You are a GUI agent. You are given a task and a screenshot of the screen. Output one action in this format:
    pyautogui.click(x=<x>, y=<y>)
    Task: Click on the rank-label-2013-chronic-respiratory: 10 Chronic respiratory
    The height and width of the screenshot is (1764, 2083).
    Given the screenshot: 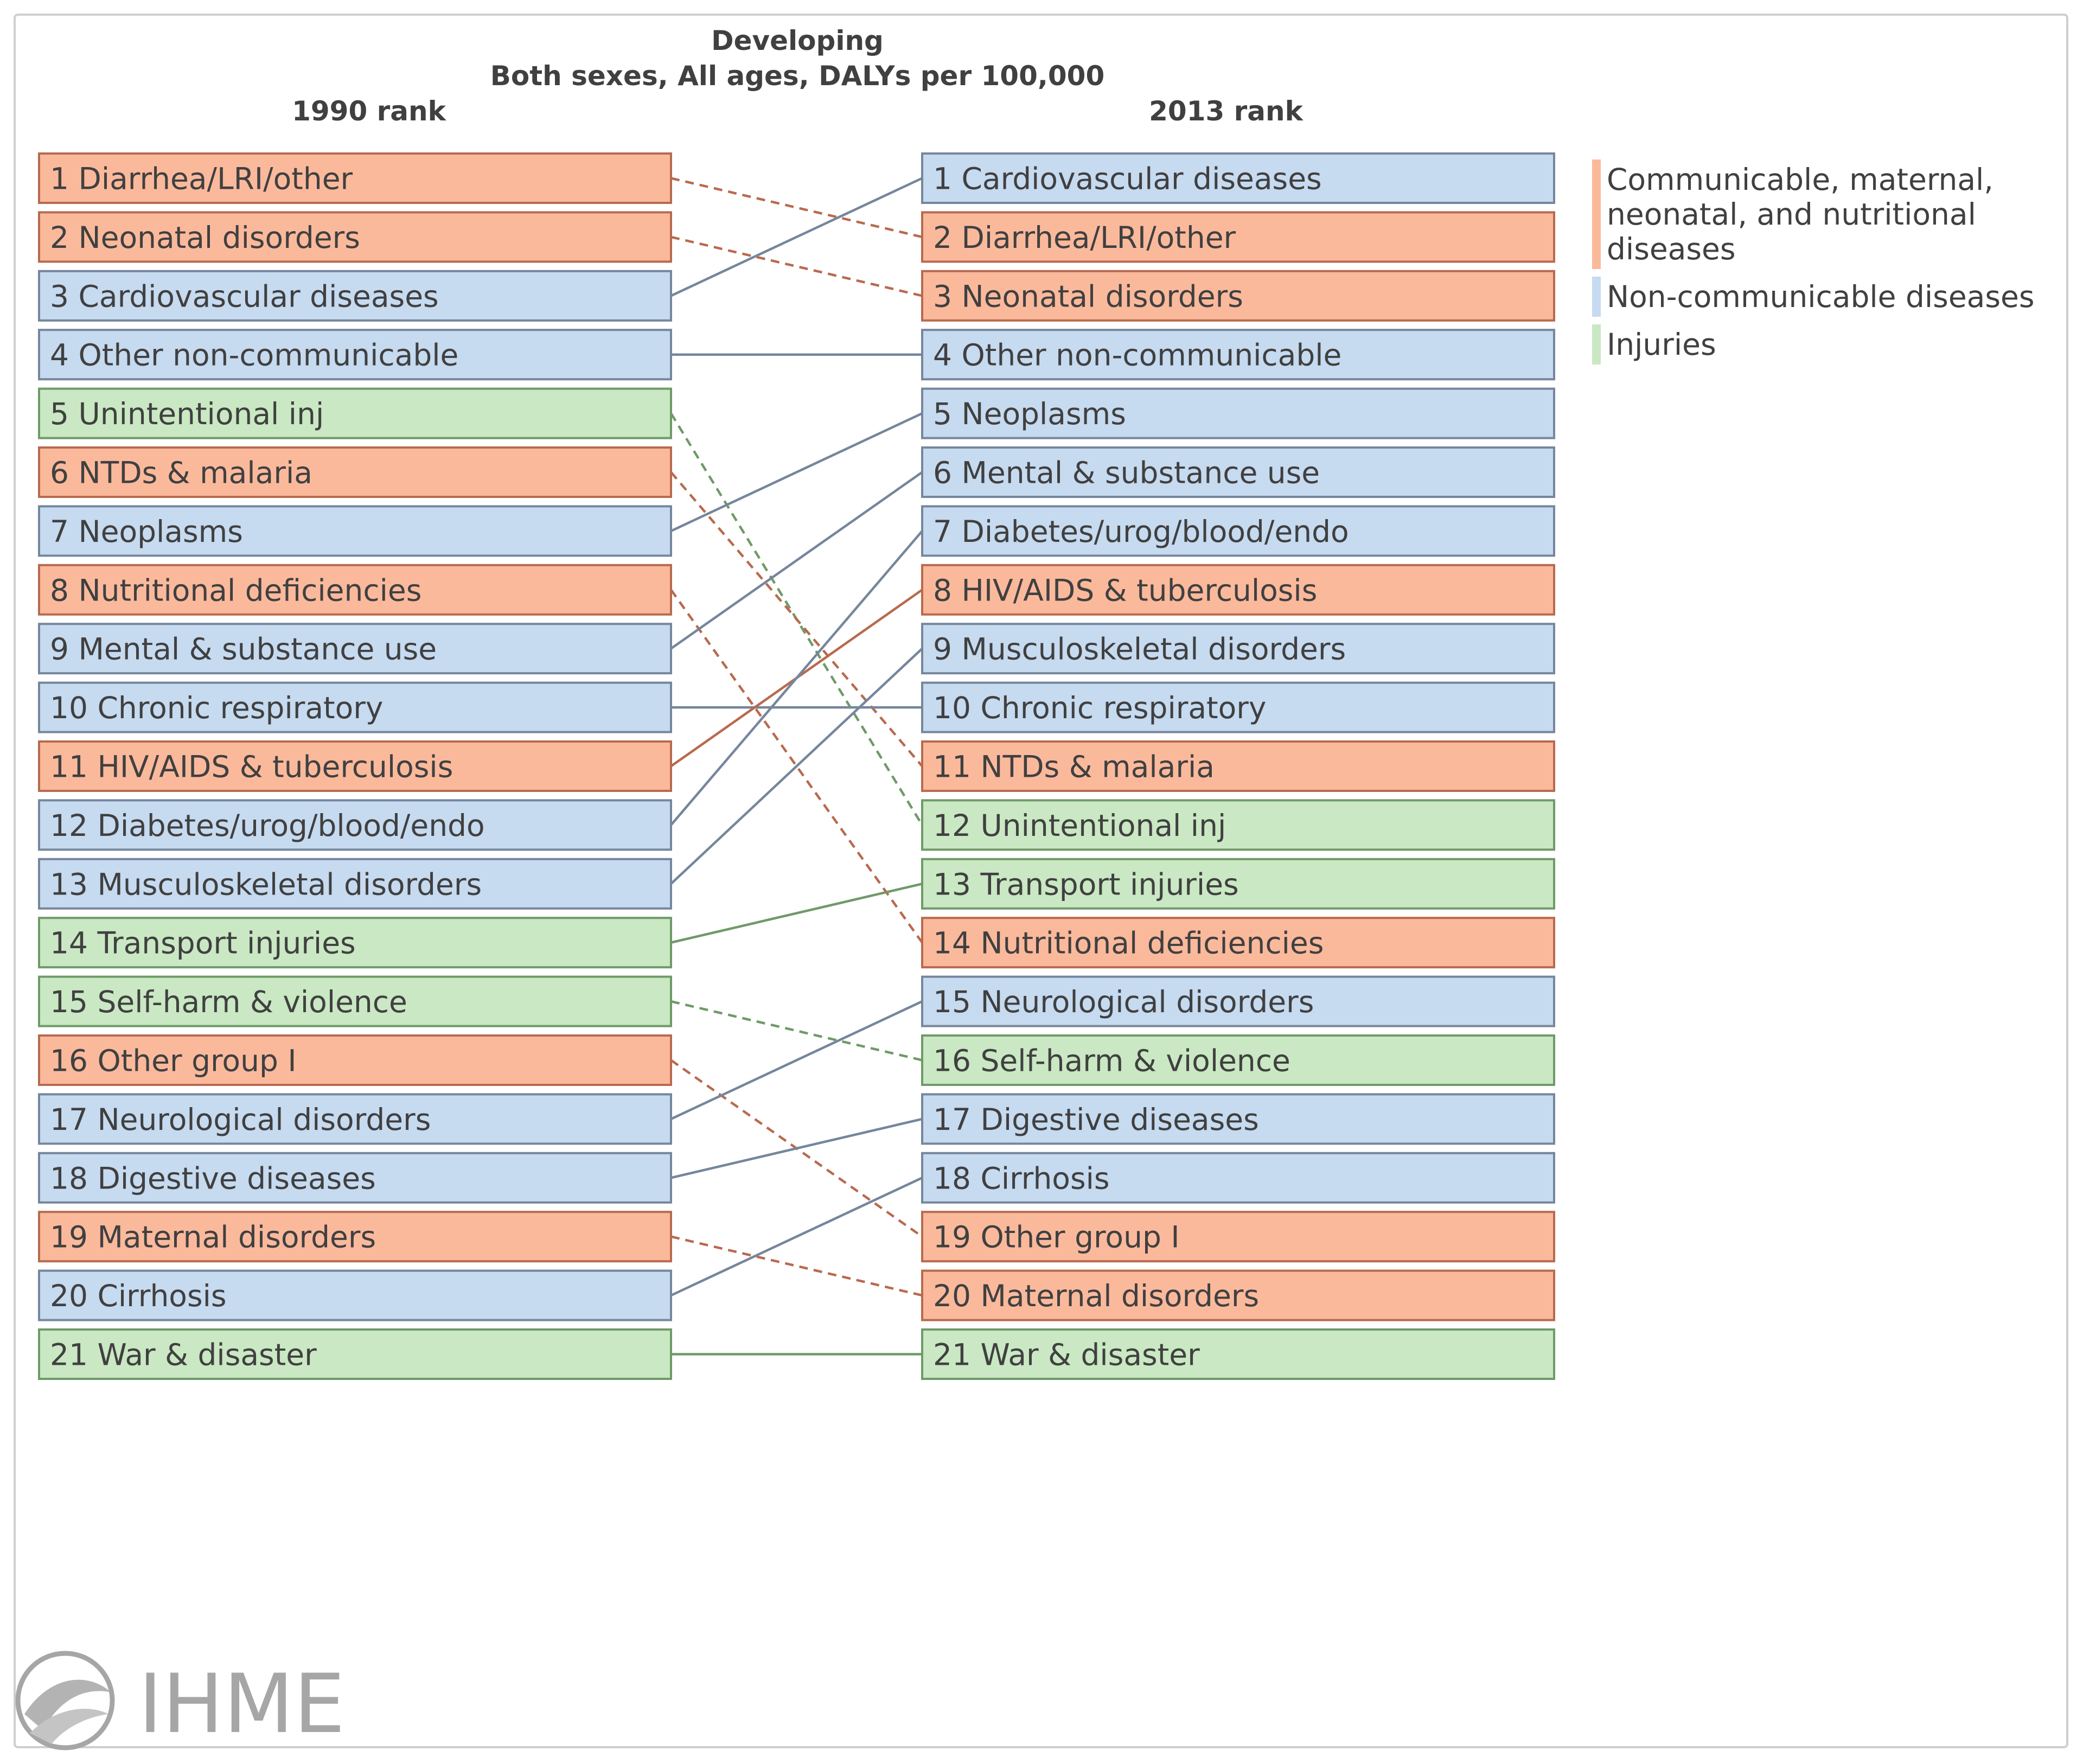 What is the action you would take?
    pyautogui.click(x=1100, y=708)
    